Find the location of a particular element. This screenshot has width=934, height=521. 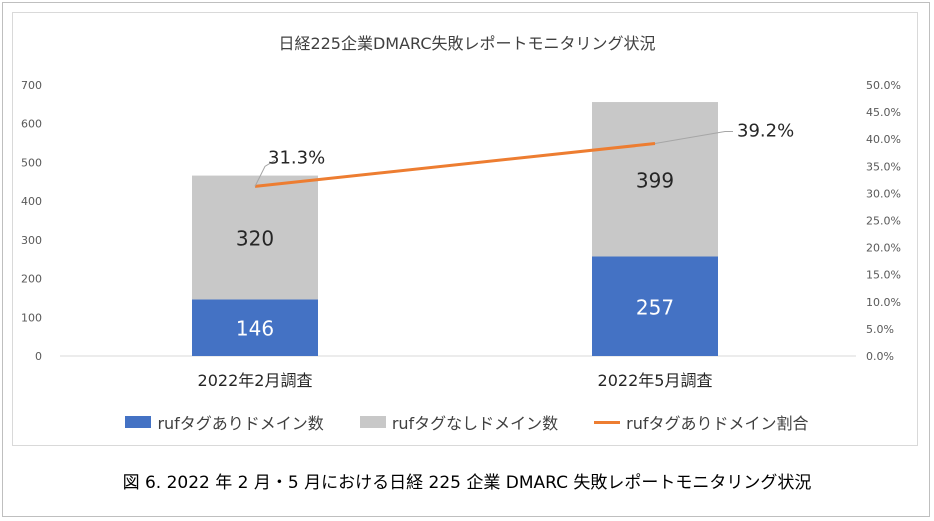

y-left-tick-label: 100 is located at coordinates (31, 317).